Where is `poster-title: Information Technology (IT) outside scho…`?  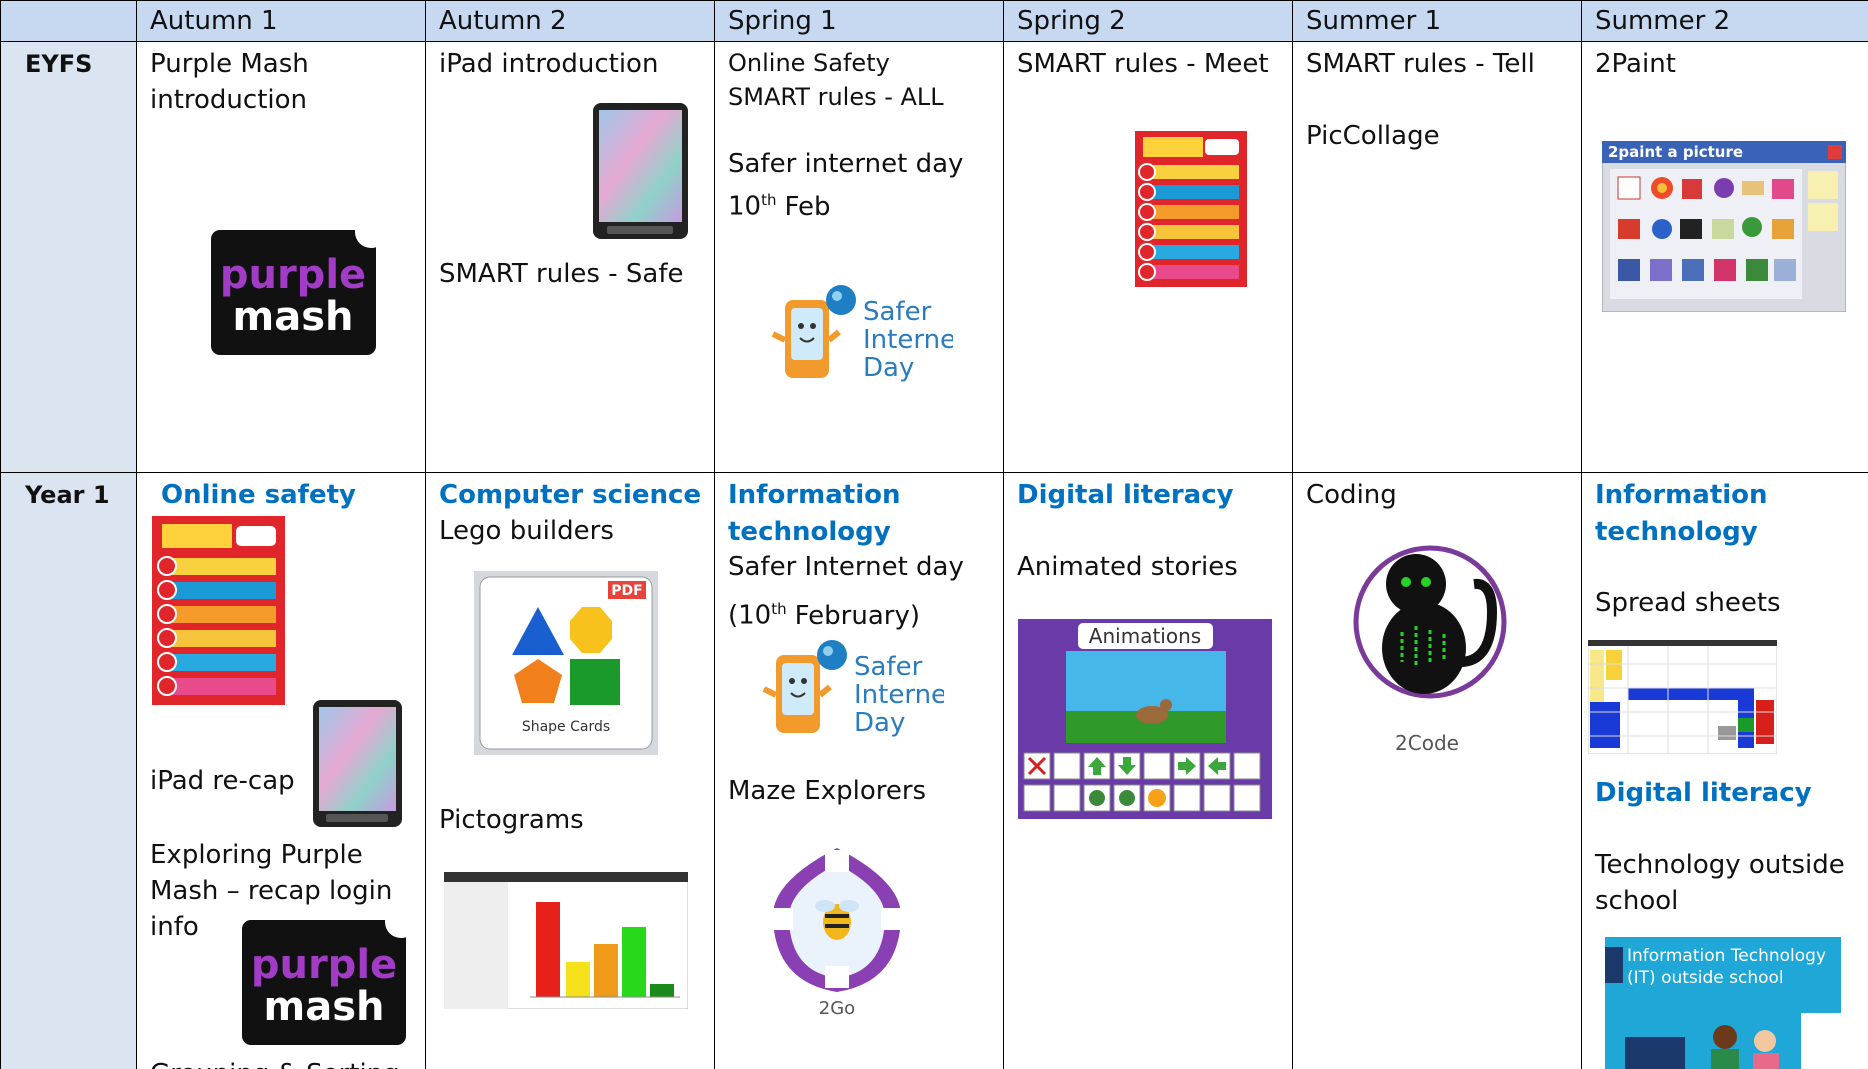
poster-title: Information Technology (IT) outside scho… is located at coordinates (1727, 967).